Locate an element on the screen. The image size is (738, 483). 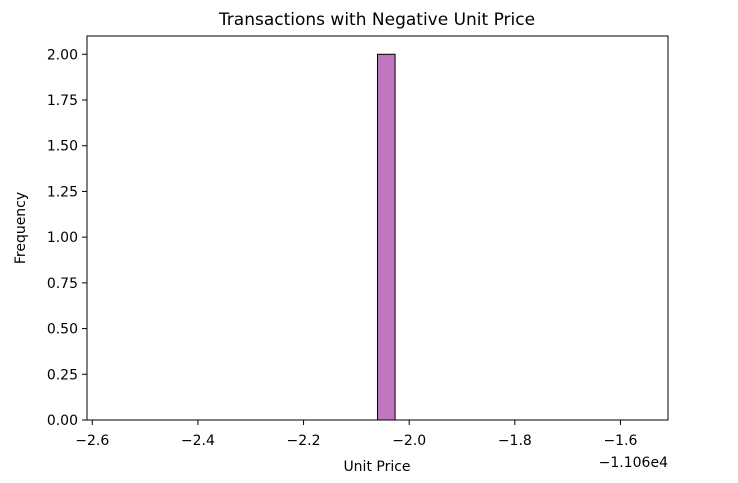
y-tick-label: 1.75 is located at coordinates (62, 101).